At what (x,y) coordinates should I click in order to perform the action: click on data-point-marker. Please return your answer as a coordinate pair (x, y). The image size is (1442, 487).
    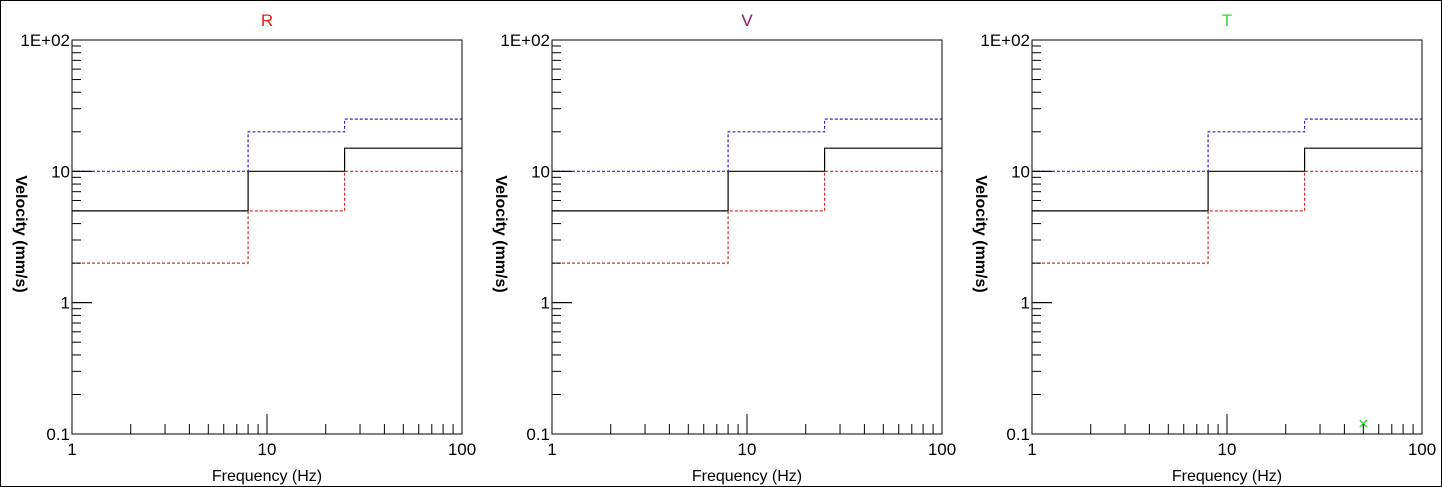
    Looking at the image, I should click on (1363, 423).